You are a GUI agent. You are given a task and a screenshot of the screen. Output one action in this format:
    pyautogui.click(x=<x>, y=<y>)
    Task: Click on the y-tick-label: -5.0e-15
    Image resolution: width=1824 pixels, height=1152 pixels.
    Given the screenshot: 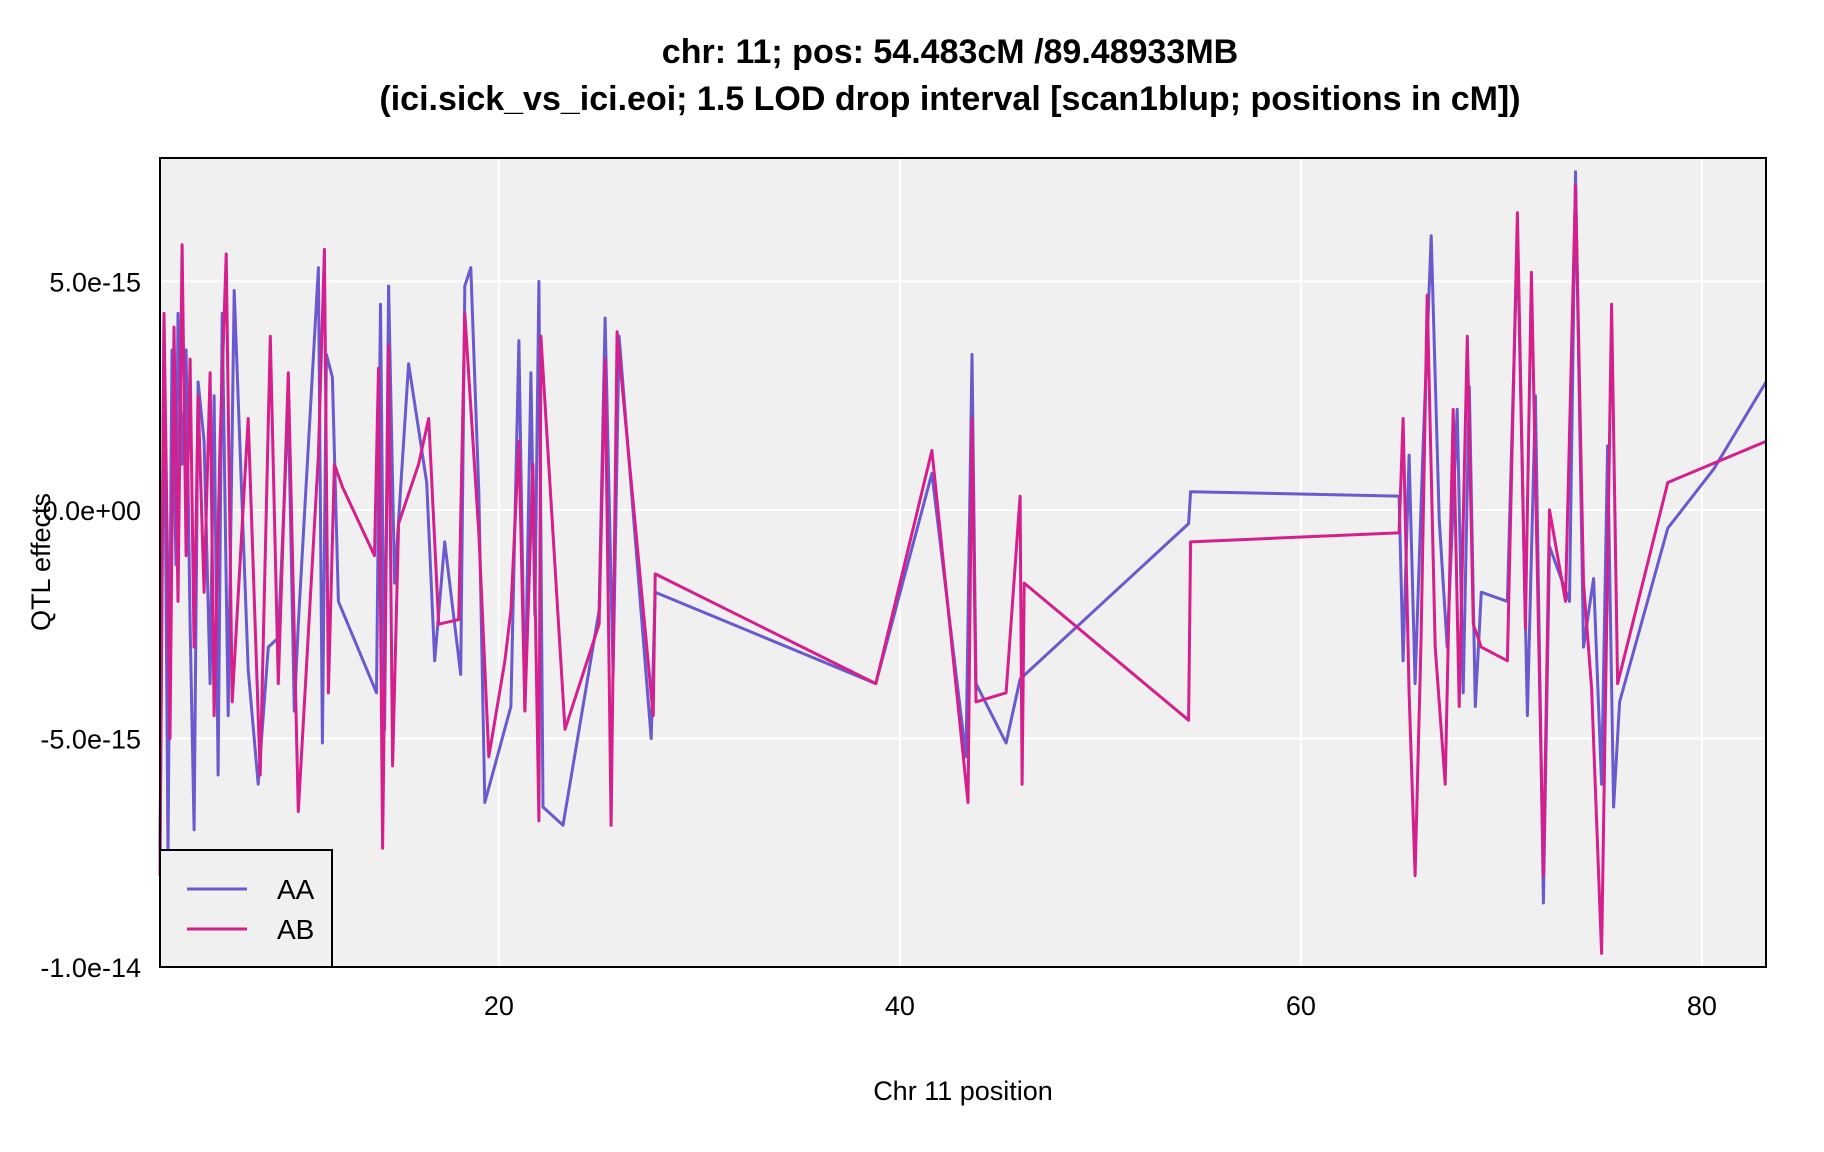 What is the action you would take?
    pyautogui.click(x=90, y=739)
    